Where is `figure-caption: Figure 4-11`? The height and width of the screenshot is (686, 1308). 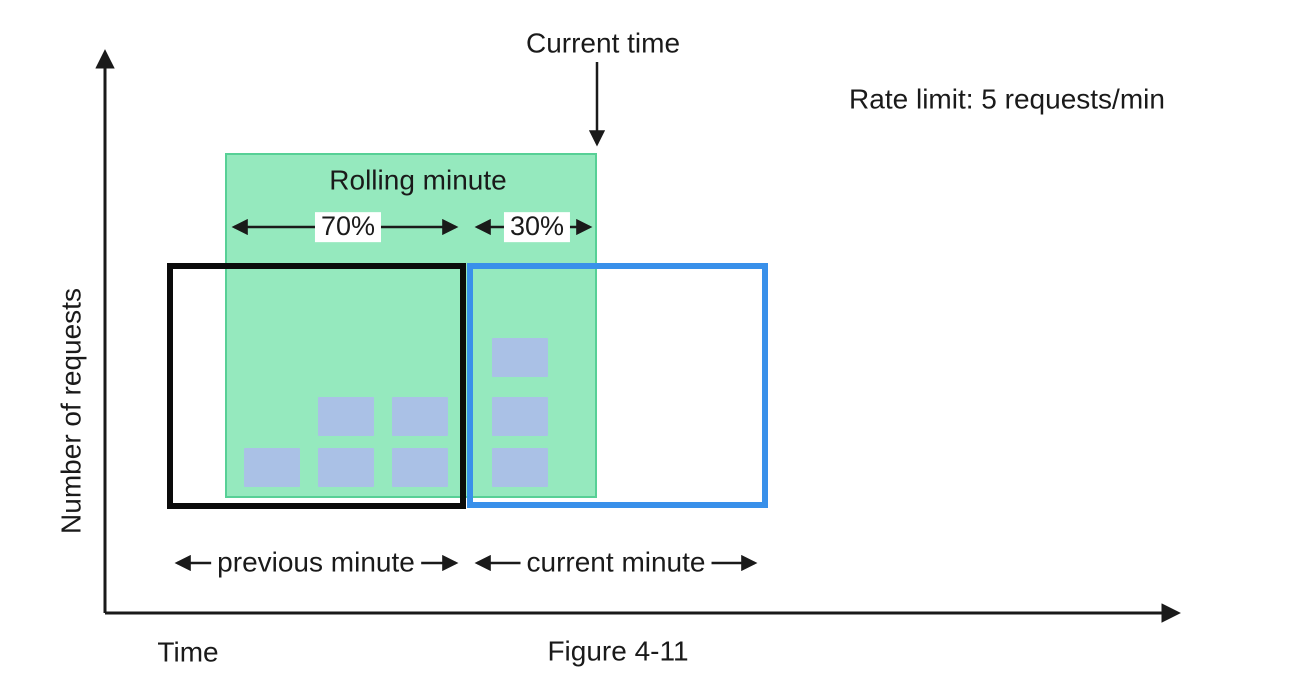
figure-caption: Figure 4-11 is located at coordinates (618, 651).